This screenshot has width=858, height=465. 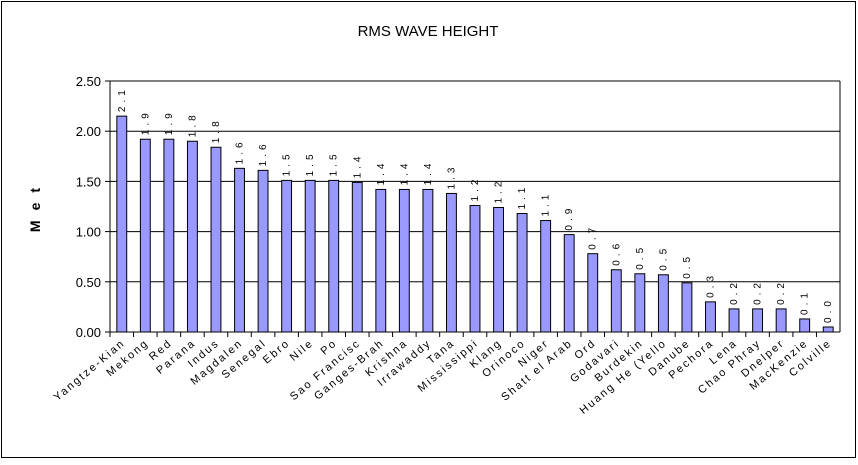 I want to click on data-label: 0.6, so click(x=616, y=253).